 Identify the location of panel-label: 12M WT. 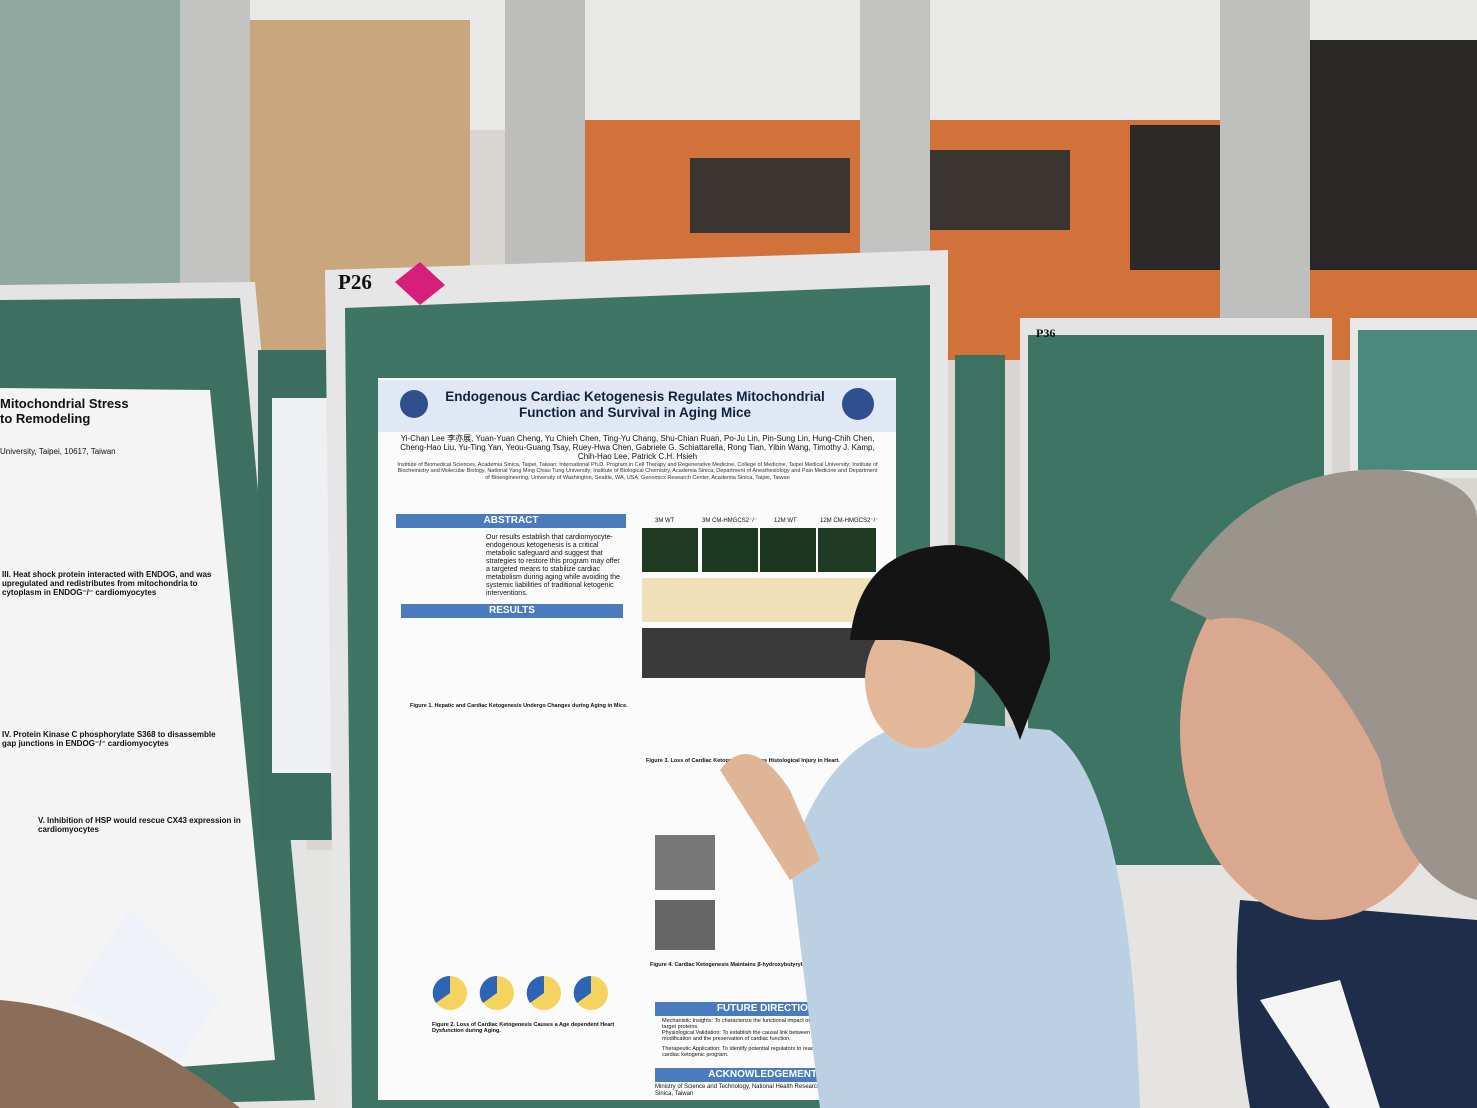
(785, 521).